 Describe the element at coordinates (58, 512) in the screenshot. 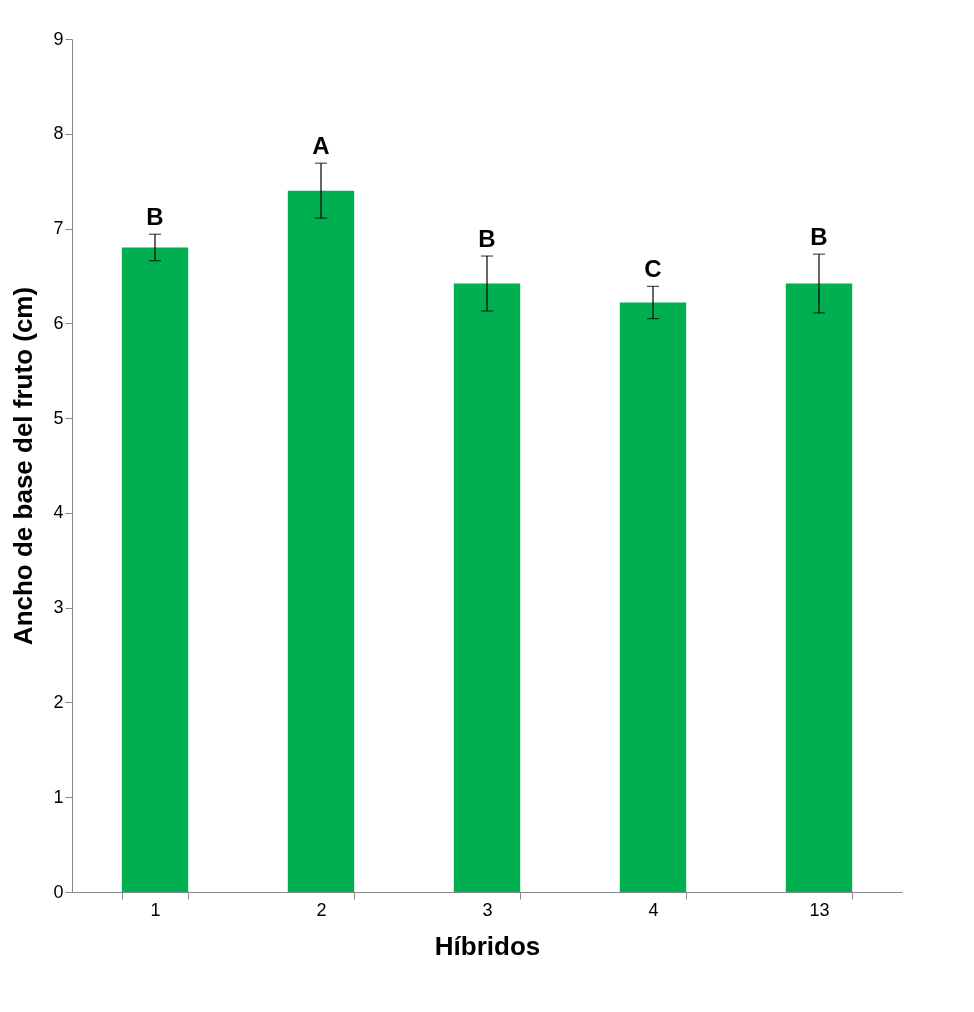

I see `y-tick-label: 4` at that location.